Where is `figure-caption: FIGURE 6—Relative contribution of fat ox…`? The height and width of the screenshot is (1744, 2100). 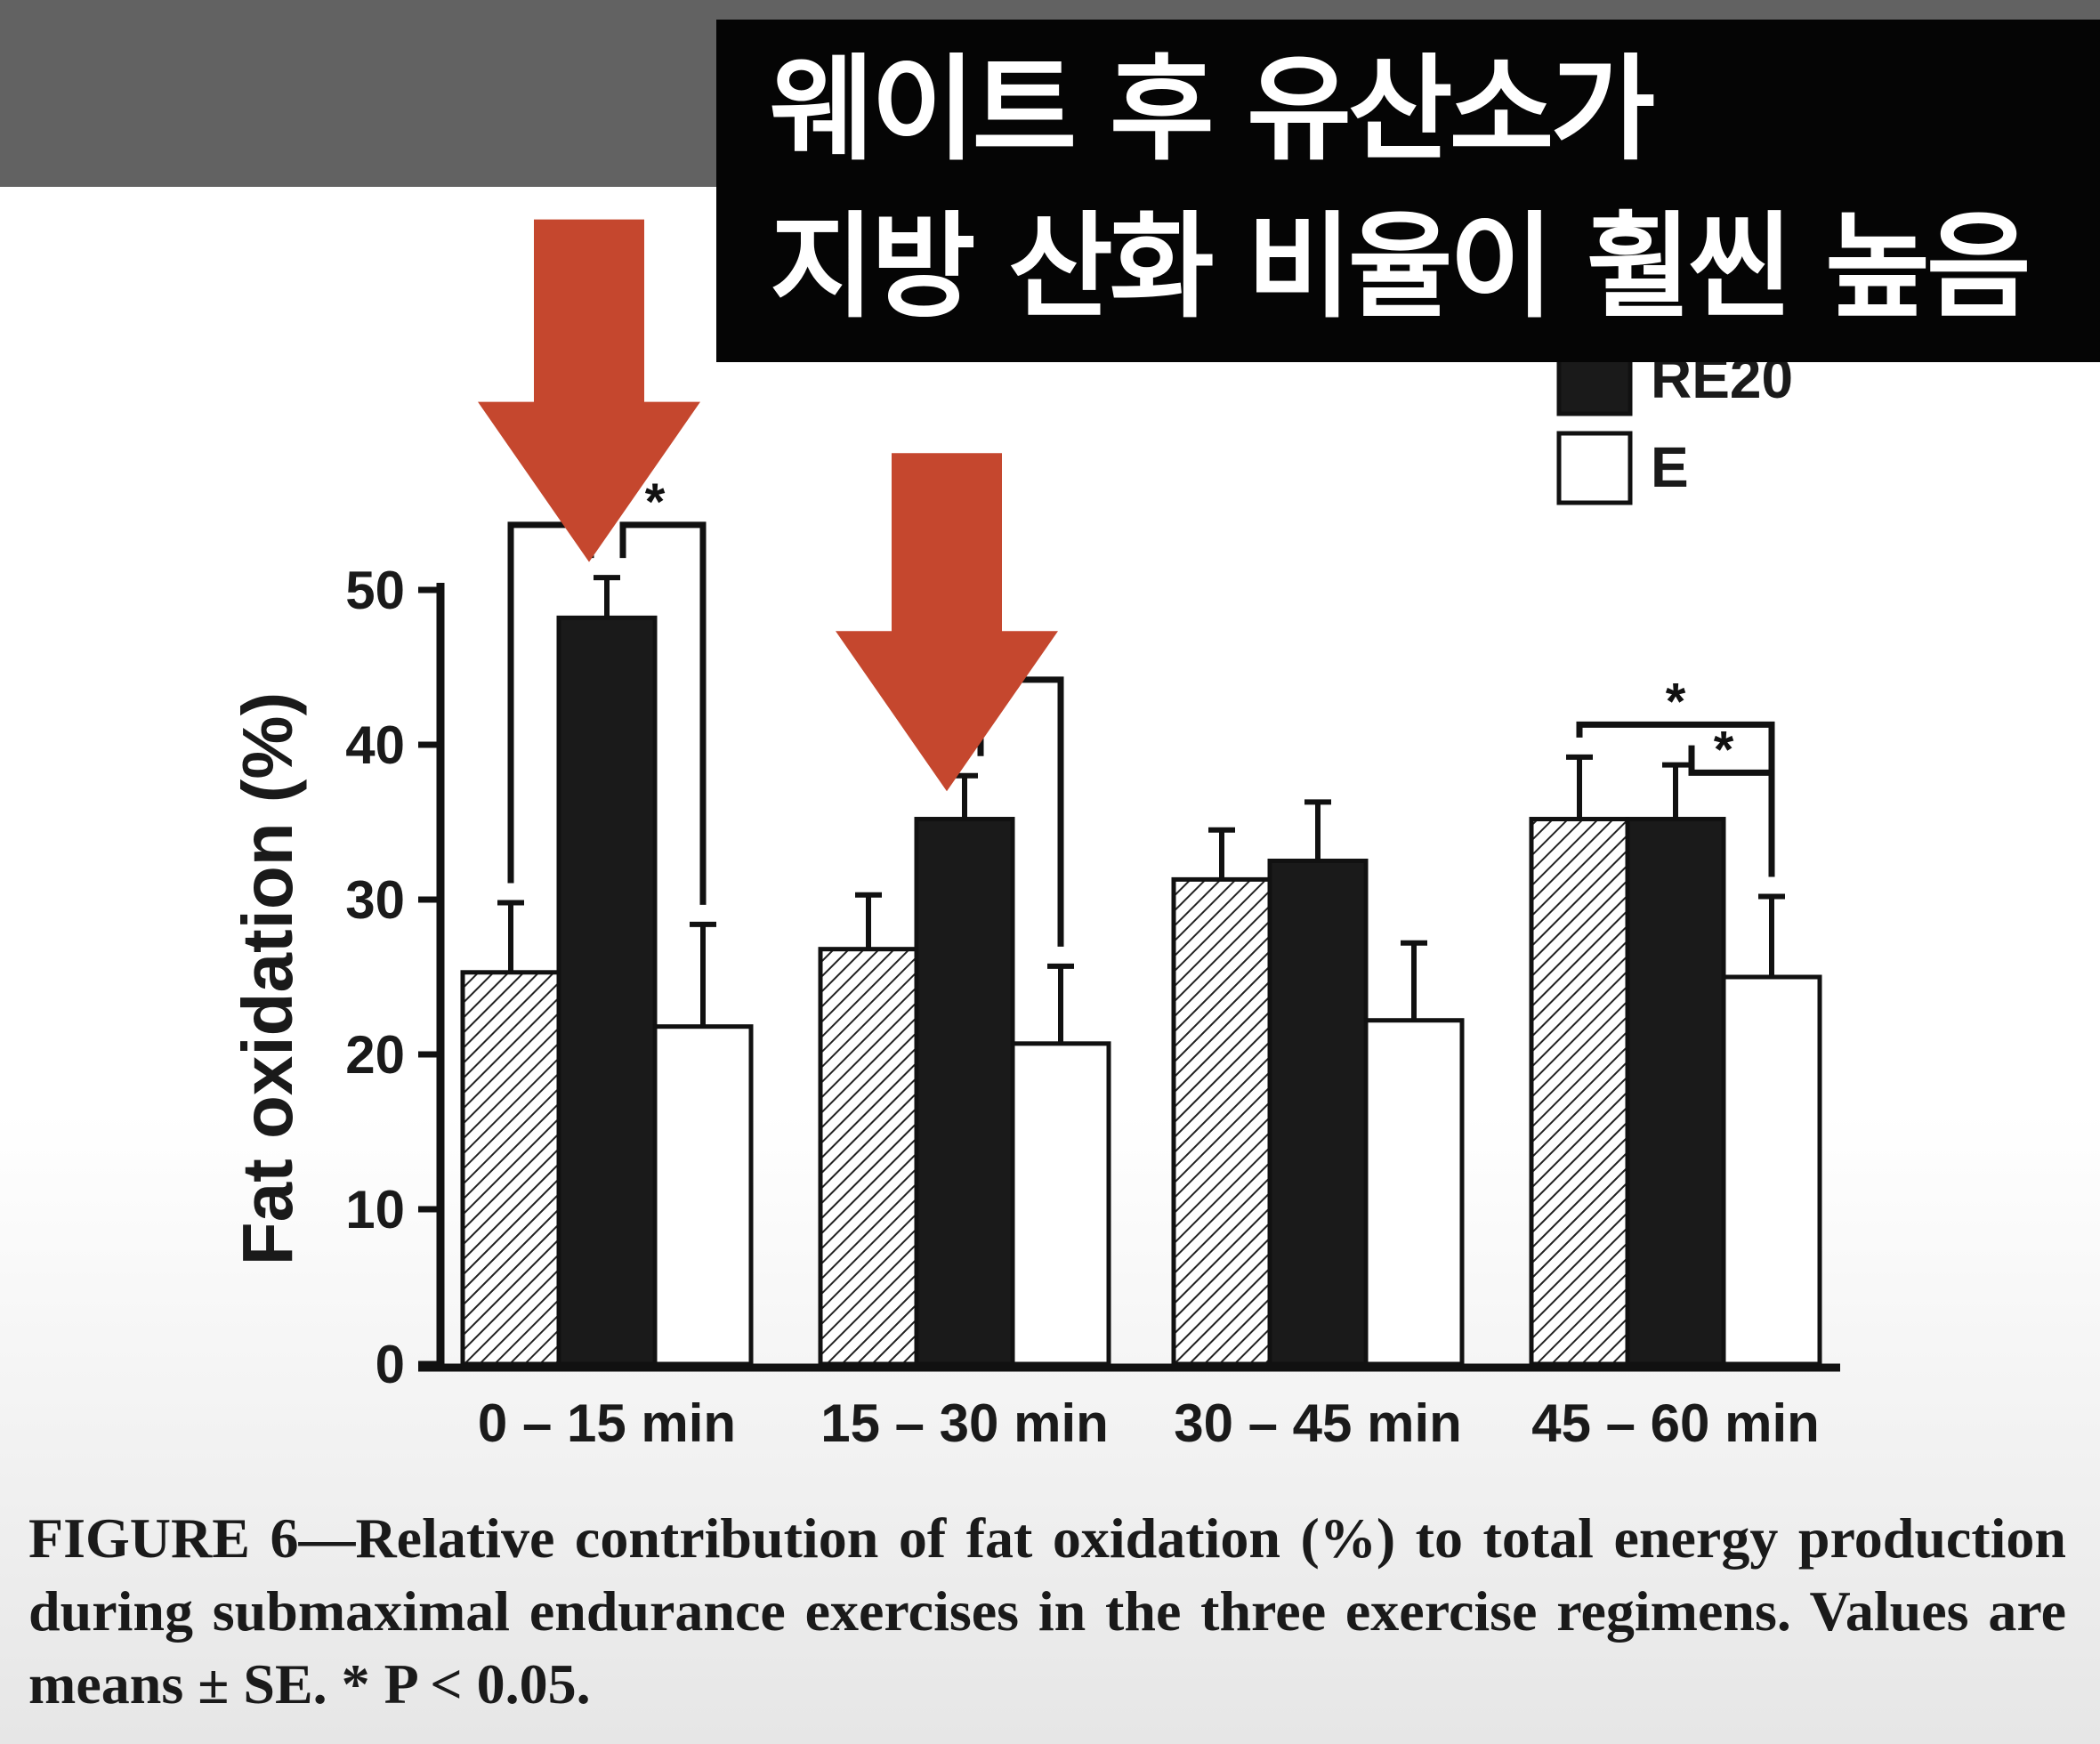 figure-caption: FIGURE 6—Relative contribution of fat ox… is located at coordinates (1047, 1611).